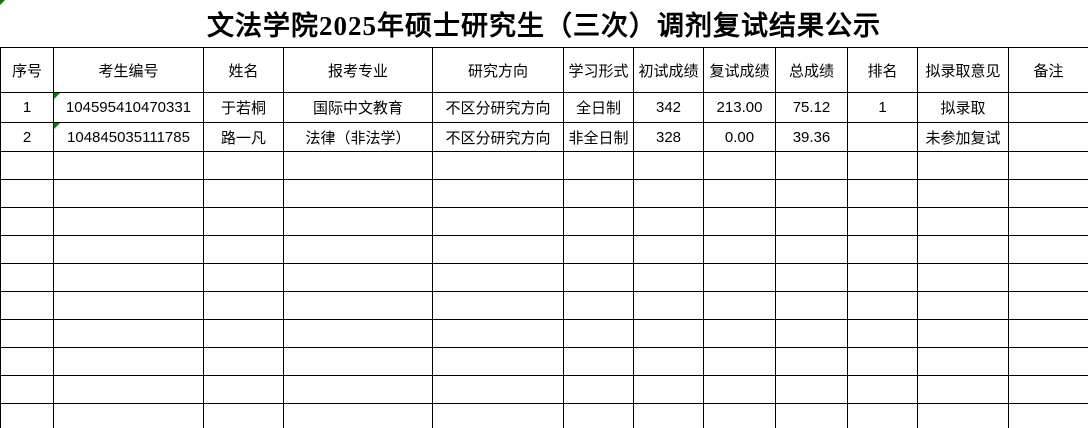  Describe the element at coordinates (739, 137) in the screenshot. I see `cell-retest-score: 0.00` at that location.